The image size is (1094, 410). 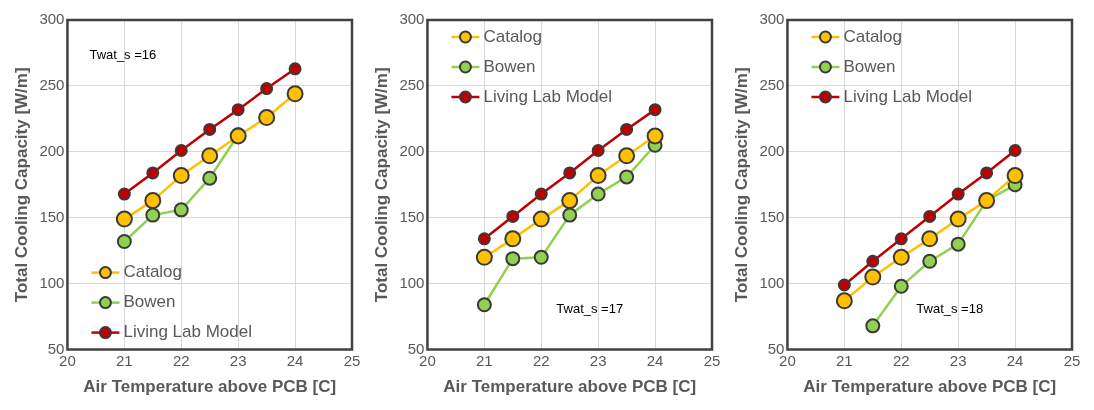 What do you see at coordinates (950, 309) in the screenshot?
I see `annotation: Twat_s =18` at bounding box center [950, 309].